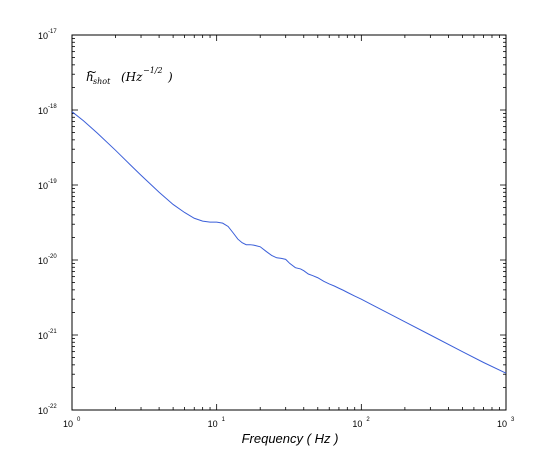 The image size is (559, 462). Describe the element at coordinates (52, 107) in the screenshot. I see `y-tick-exponent: -18` at that location.